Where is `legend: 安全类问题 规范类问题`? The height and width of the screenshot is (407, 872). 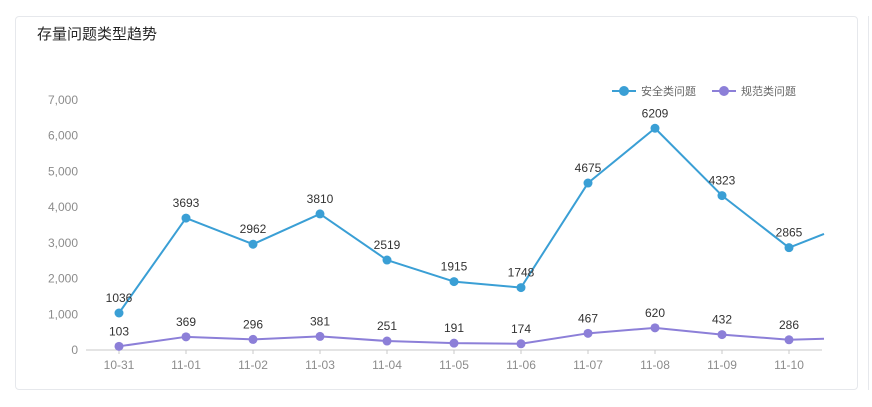 legend: 安全类问题 规范类问题 is located at coordinates (704, 91).